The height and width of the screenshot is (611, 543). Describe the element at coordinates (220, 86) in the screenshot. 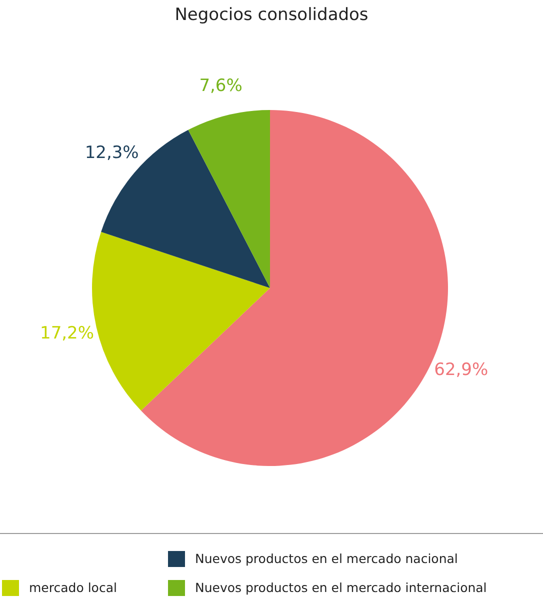

I see `data-label: 7,6%` at that location.